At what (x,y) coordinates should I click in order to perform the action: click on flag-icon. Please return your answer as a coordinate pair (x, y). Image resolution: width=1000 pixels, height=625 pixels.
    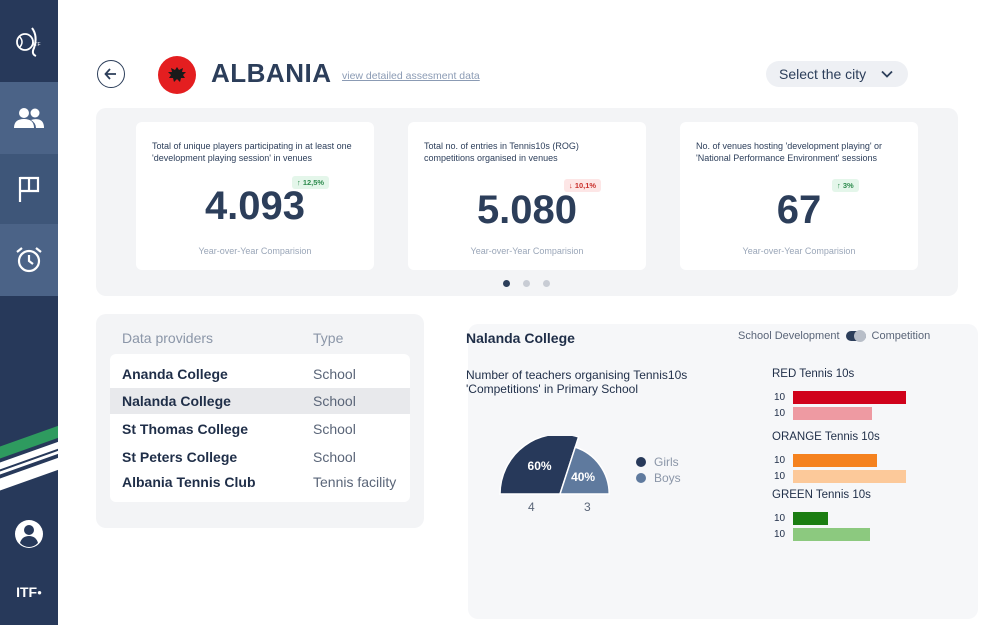
    Looking at the image, I should click on (29, 189).